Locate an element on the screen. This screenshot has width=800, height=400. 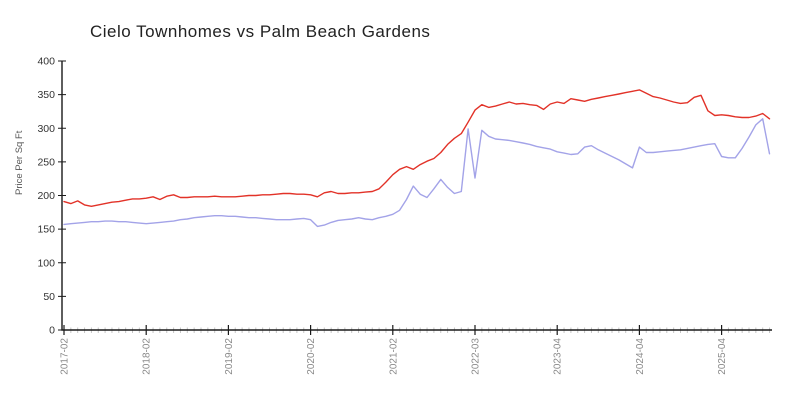
y-tick-label: 150 is located at coordinates (46, 230).